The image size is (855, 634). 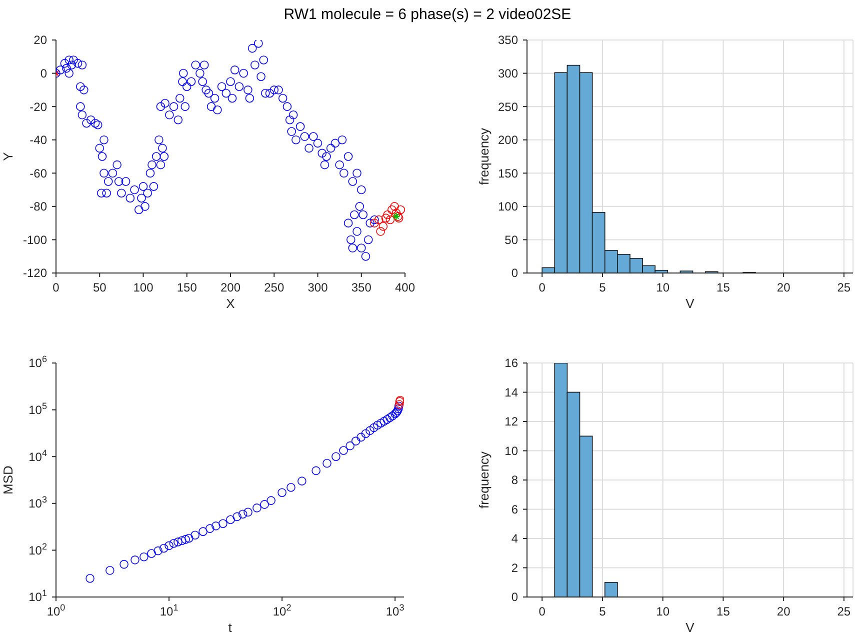 I want to click on y-tick-label: 200, so click(x=508, y=140).